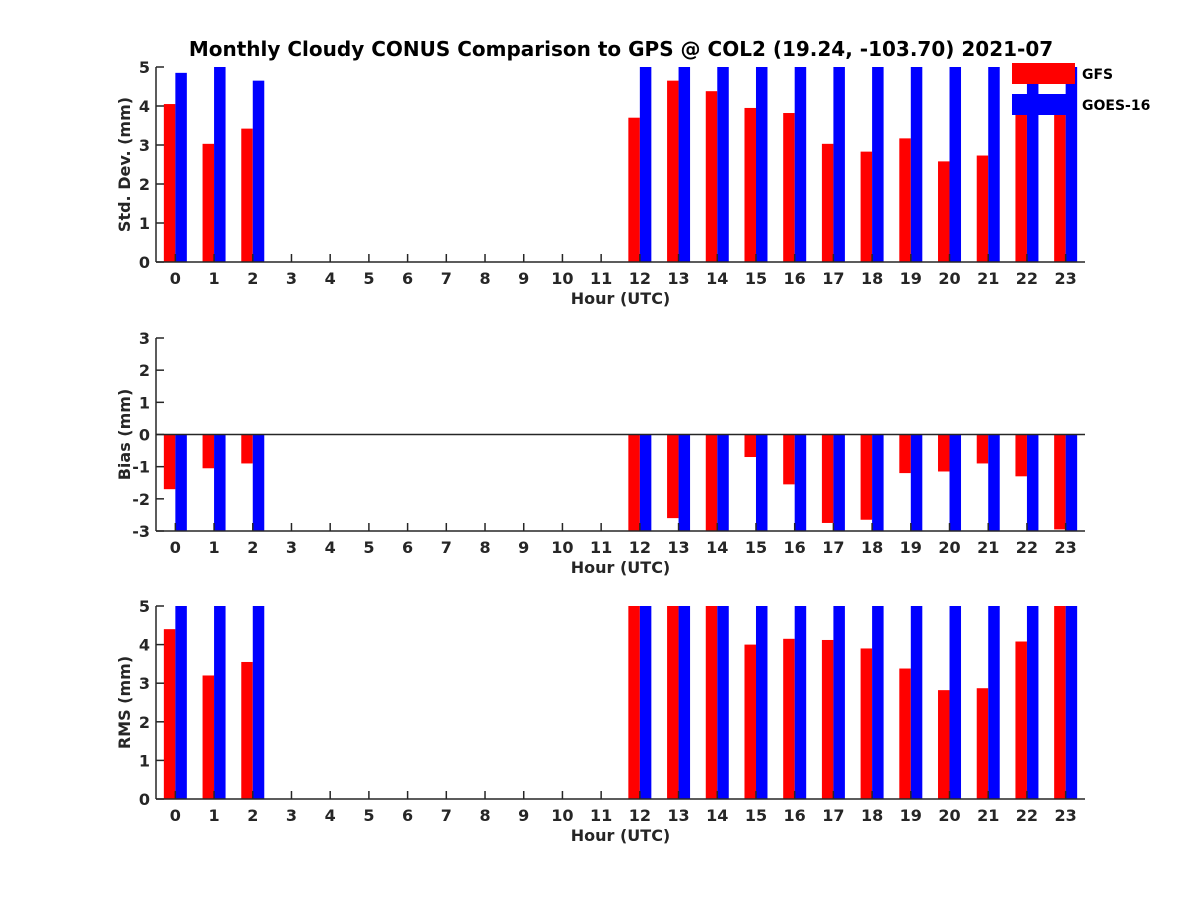 The width and height of the screenshot is (1200, 900). I want to click on y-tick-label: 1, so click(144, 760).